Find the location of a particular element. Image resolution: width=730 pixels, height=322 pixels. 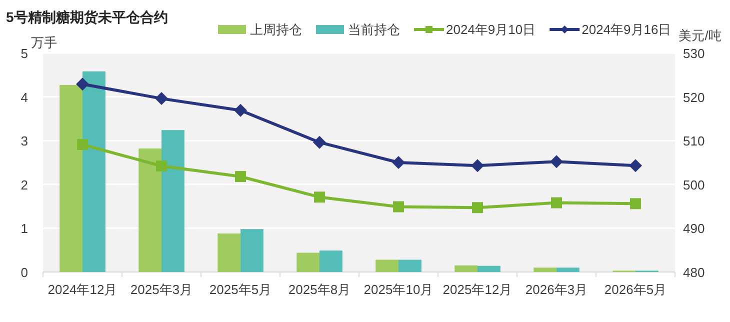

x-tick-label: 2025年5月 is located at coordinates (240, 289).